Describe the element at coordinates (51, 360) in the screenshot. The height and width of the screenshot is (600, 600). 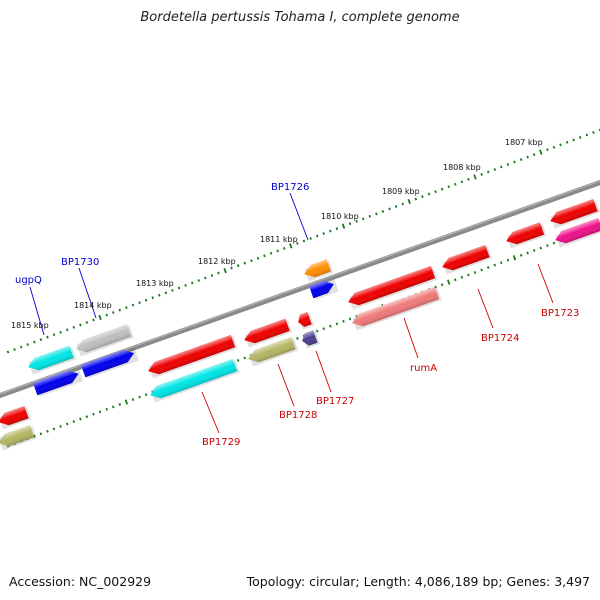
I see `ugpQ-gene` at that location.